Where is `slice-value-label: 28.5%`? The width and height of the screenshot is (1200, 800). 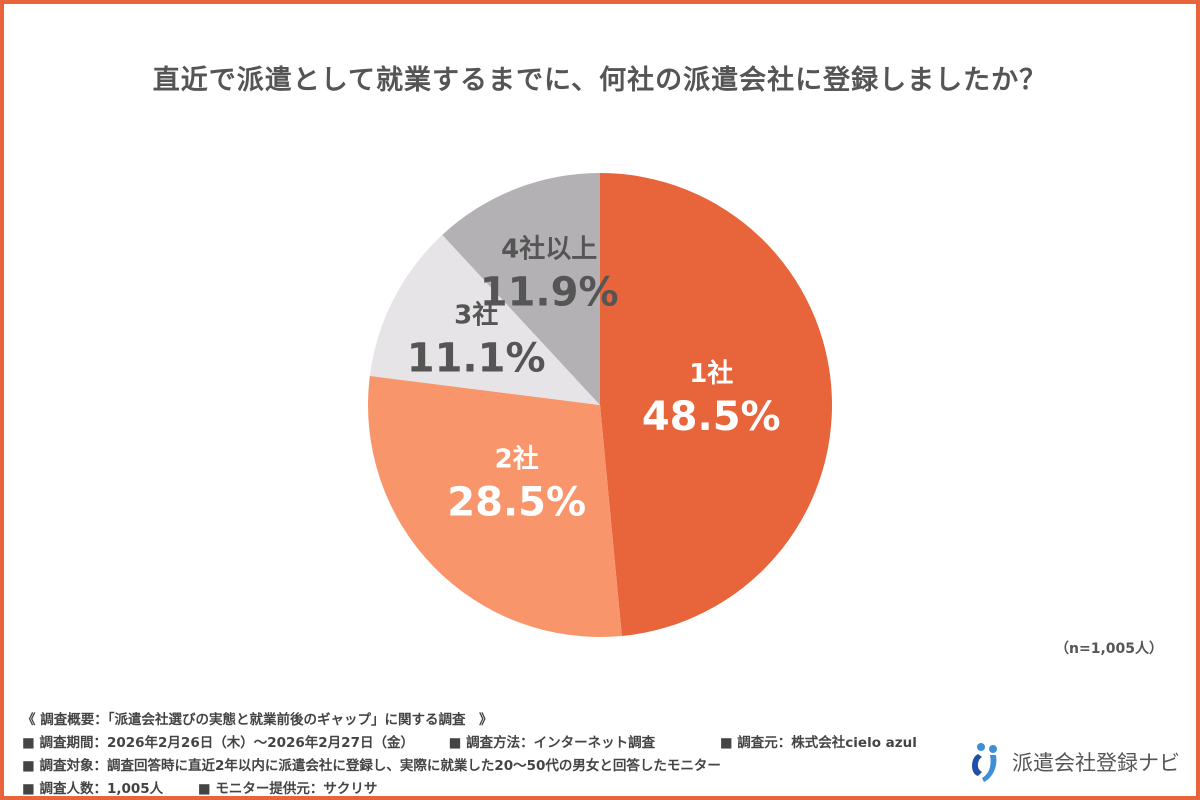
slice-value-label: 28.5% is located at coordinates (516, 503).